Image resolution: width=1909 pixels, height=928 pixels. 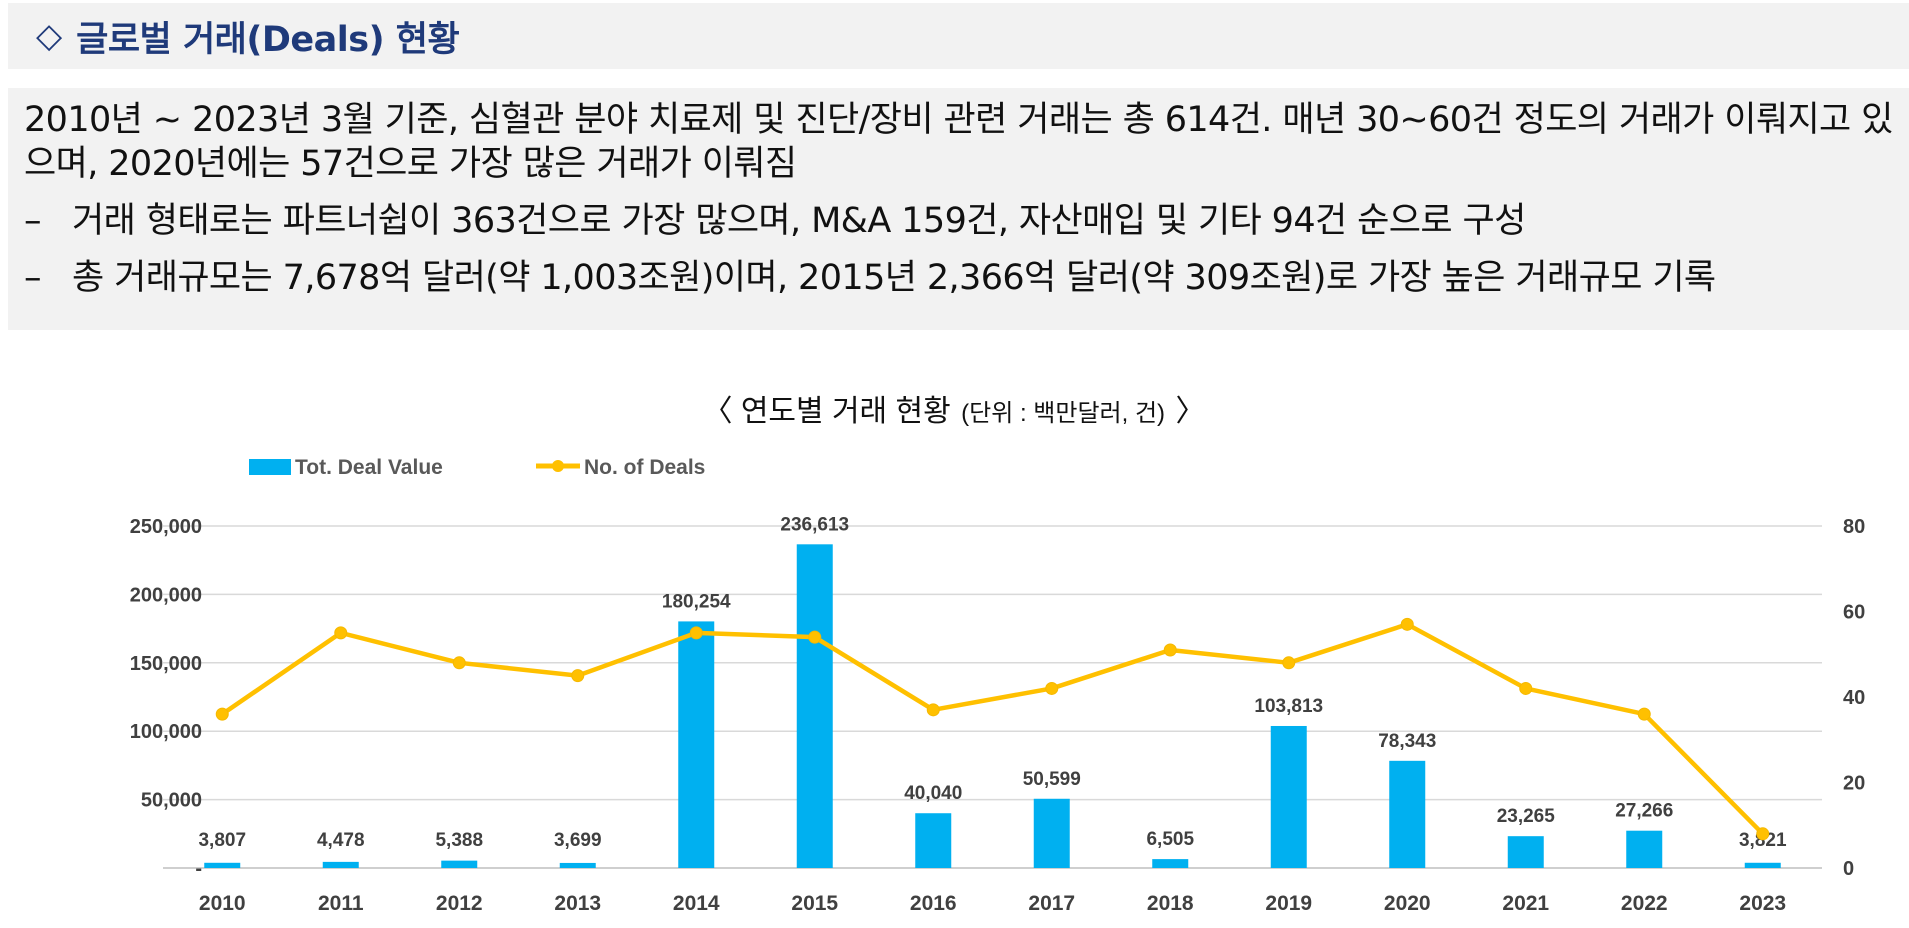 What do you see at coordinates (1170, 903) in the screenshot?
I see `x-axis-tick-label: 2018` at bounding box center [1170, 903].